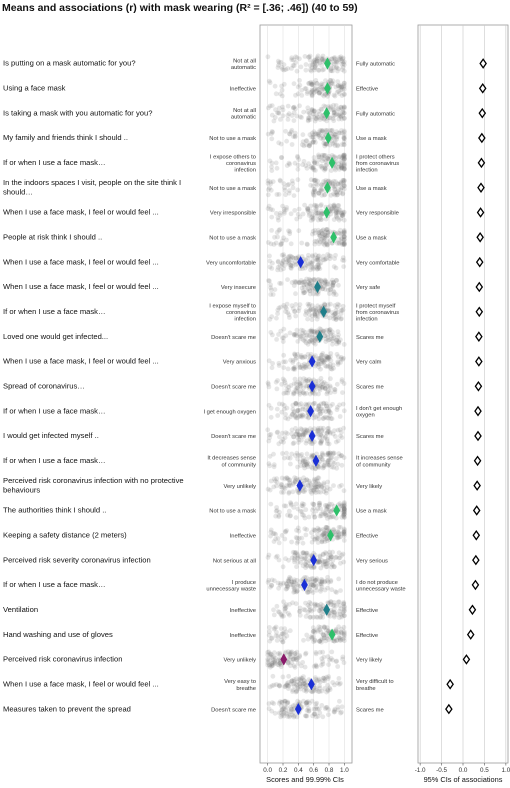 The width and height of the screenshot is (510, 788). Describe the element at coordinates (65, 535) in the screenshot. I see `item-question: Keeping a safety distance (2 meters)` at that location.